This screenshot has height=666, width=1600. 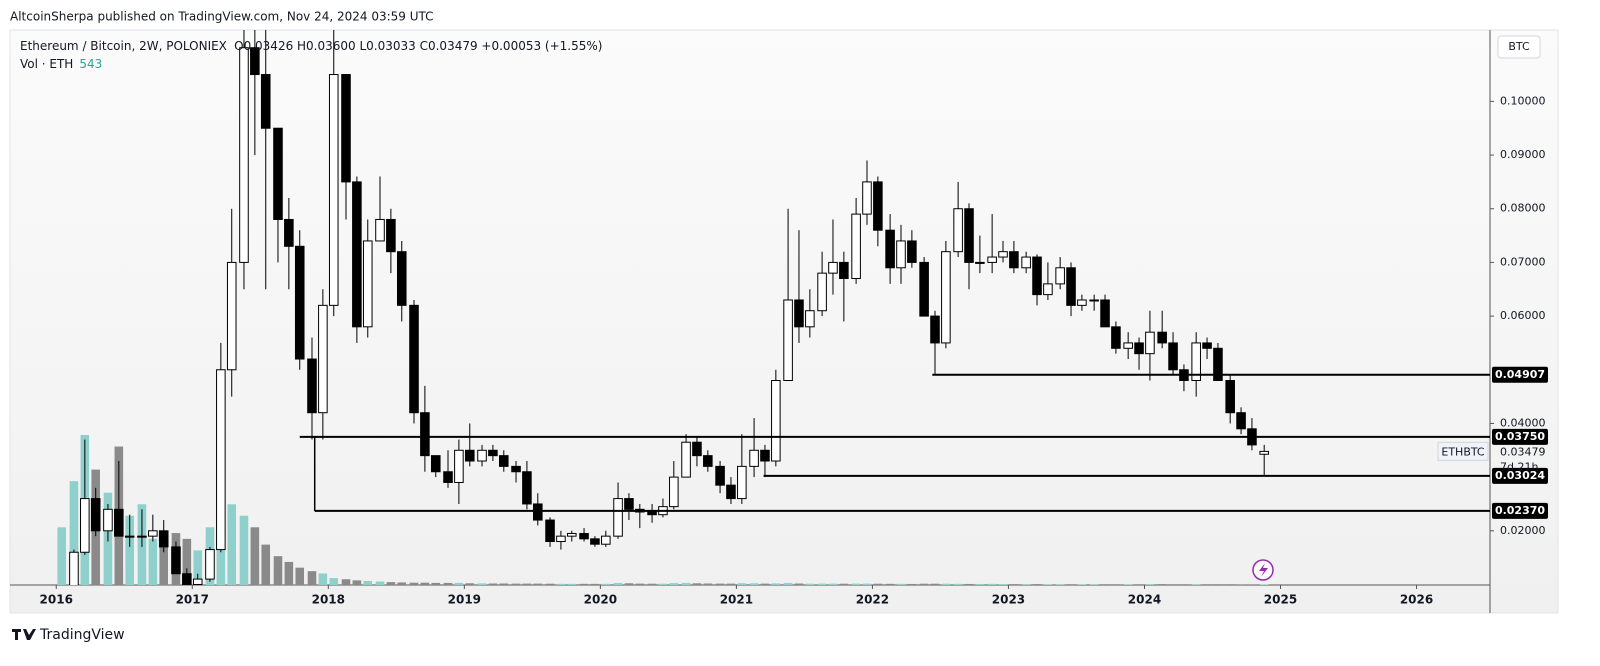 I want to click on y-tick-label: 0.06000, so click(x=1523, y=315).